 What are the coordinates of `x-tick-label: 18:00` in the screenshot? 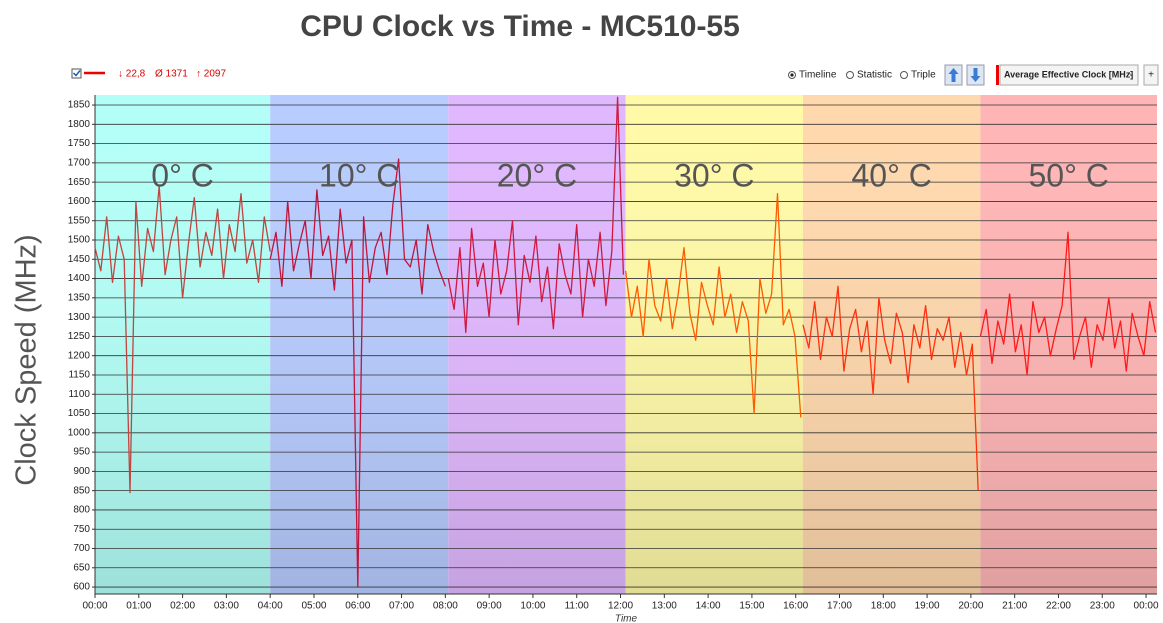 It's located at (883, 606).